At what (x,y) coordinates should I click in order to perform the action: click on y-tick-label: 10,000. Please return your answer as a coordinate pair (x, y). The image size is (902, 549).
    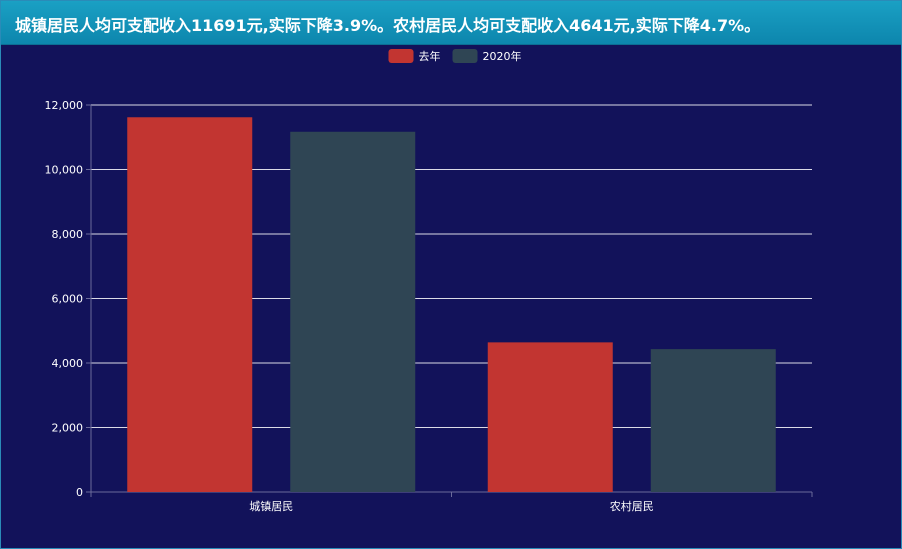
    Looking at the image, I should click on (64, 170).